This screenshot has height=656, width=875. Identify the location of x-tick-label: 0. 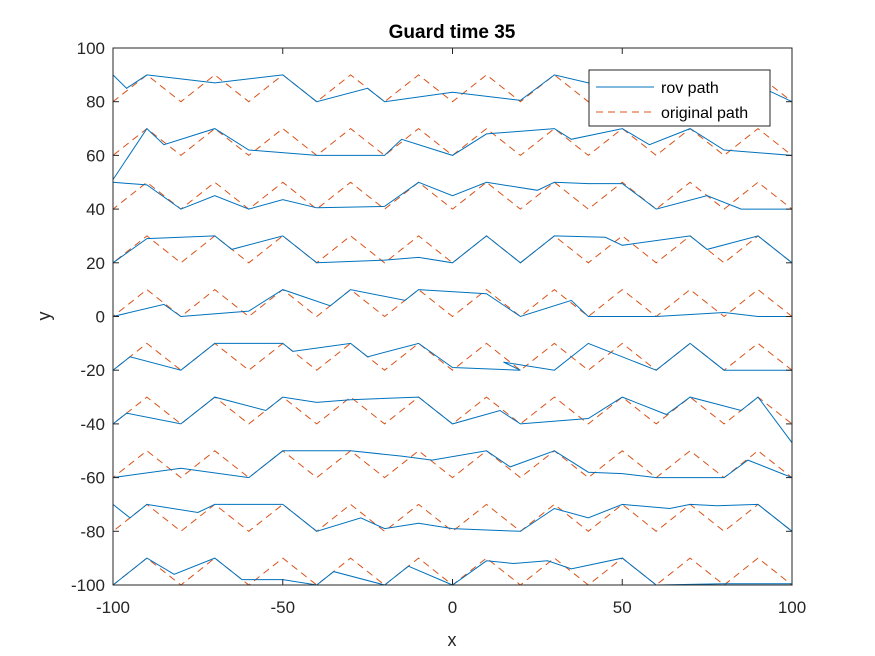
(452, 607).